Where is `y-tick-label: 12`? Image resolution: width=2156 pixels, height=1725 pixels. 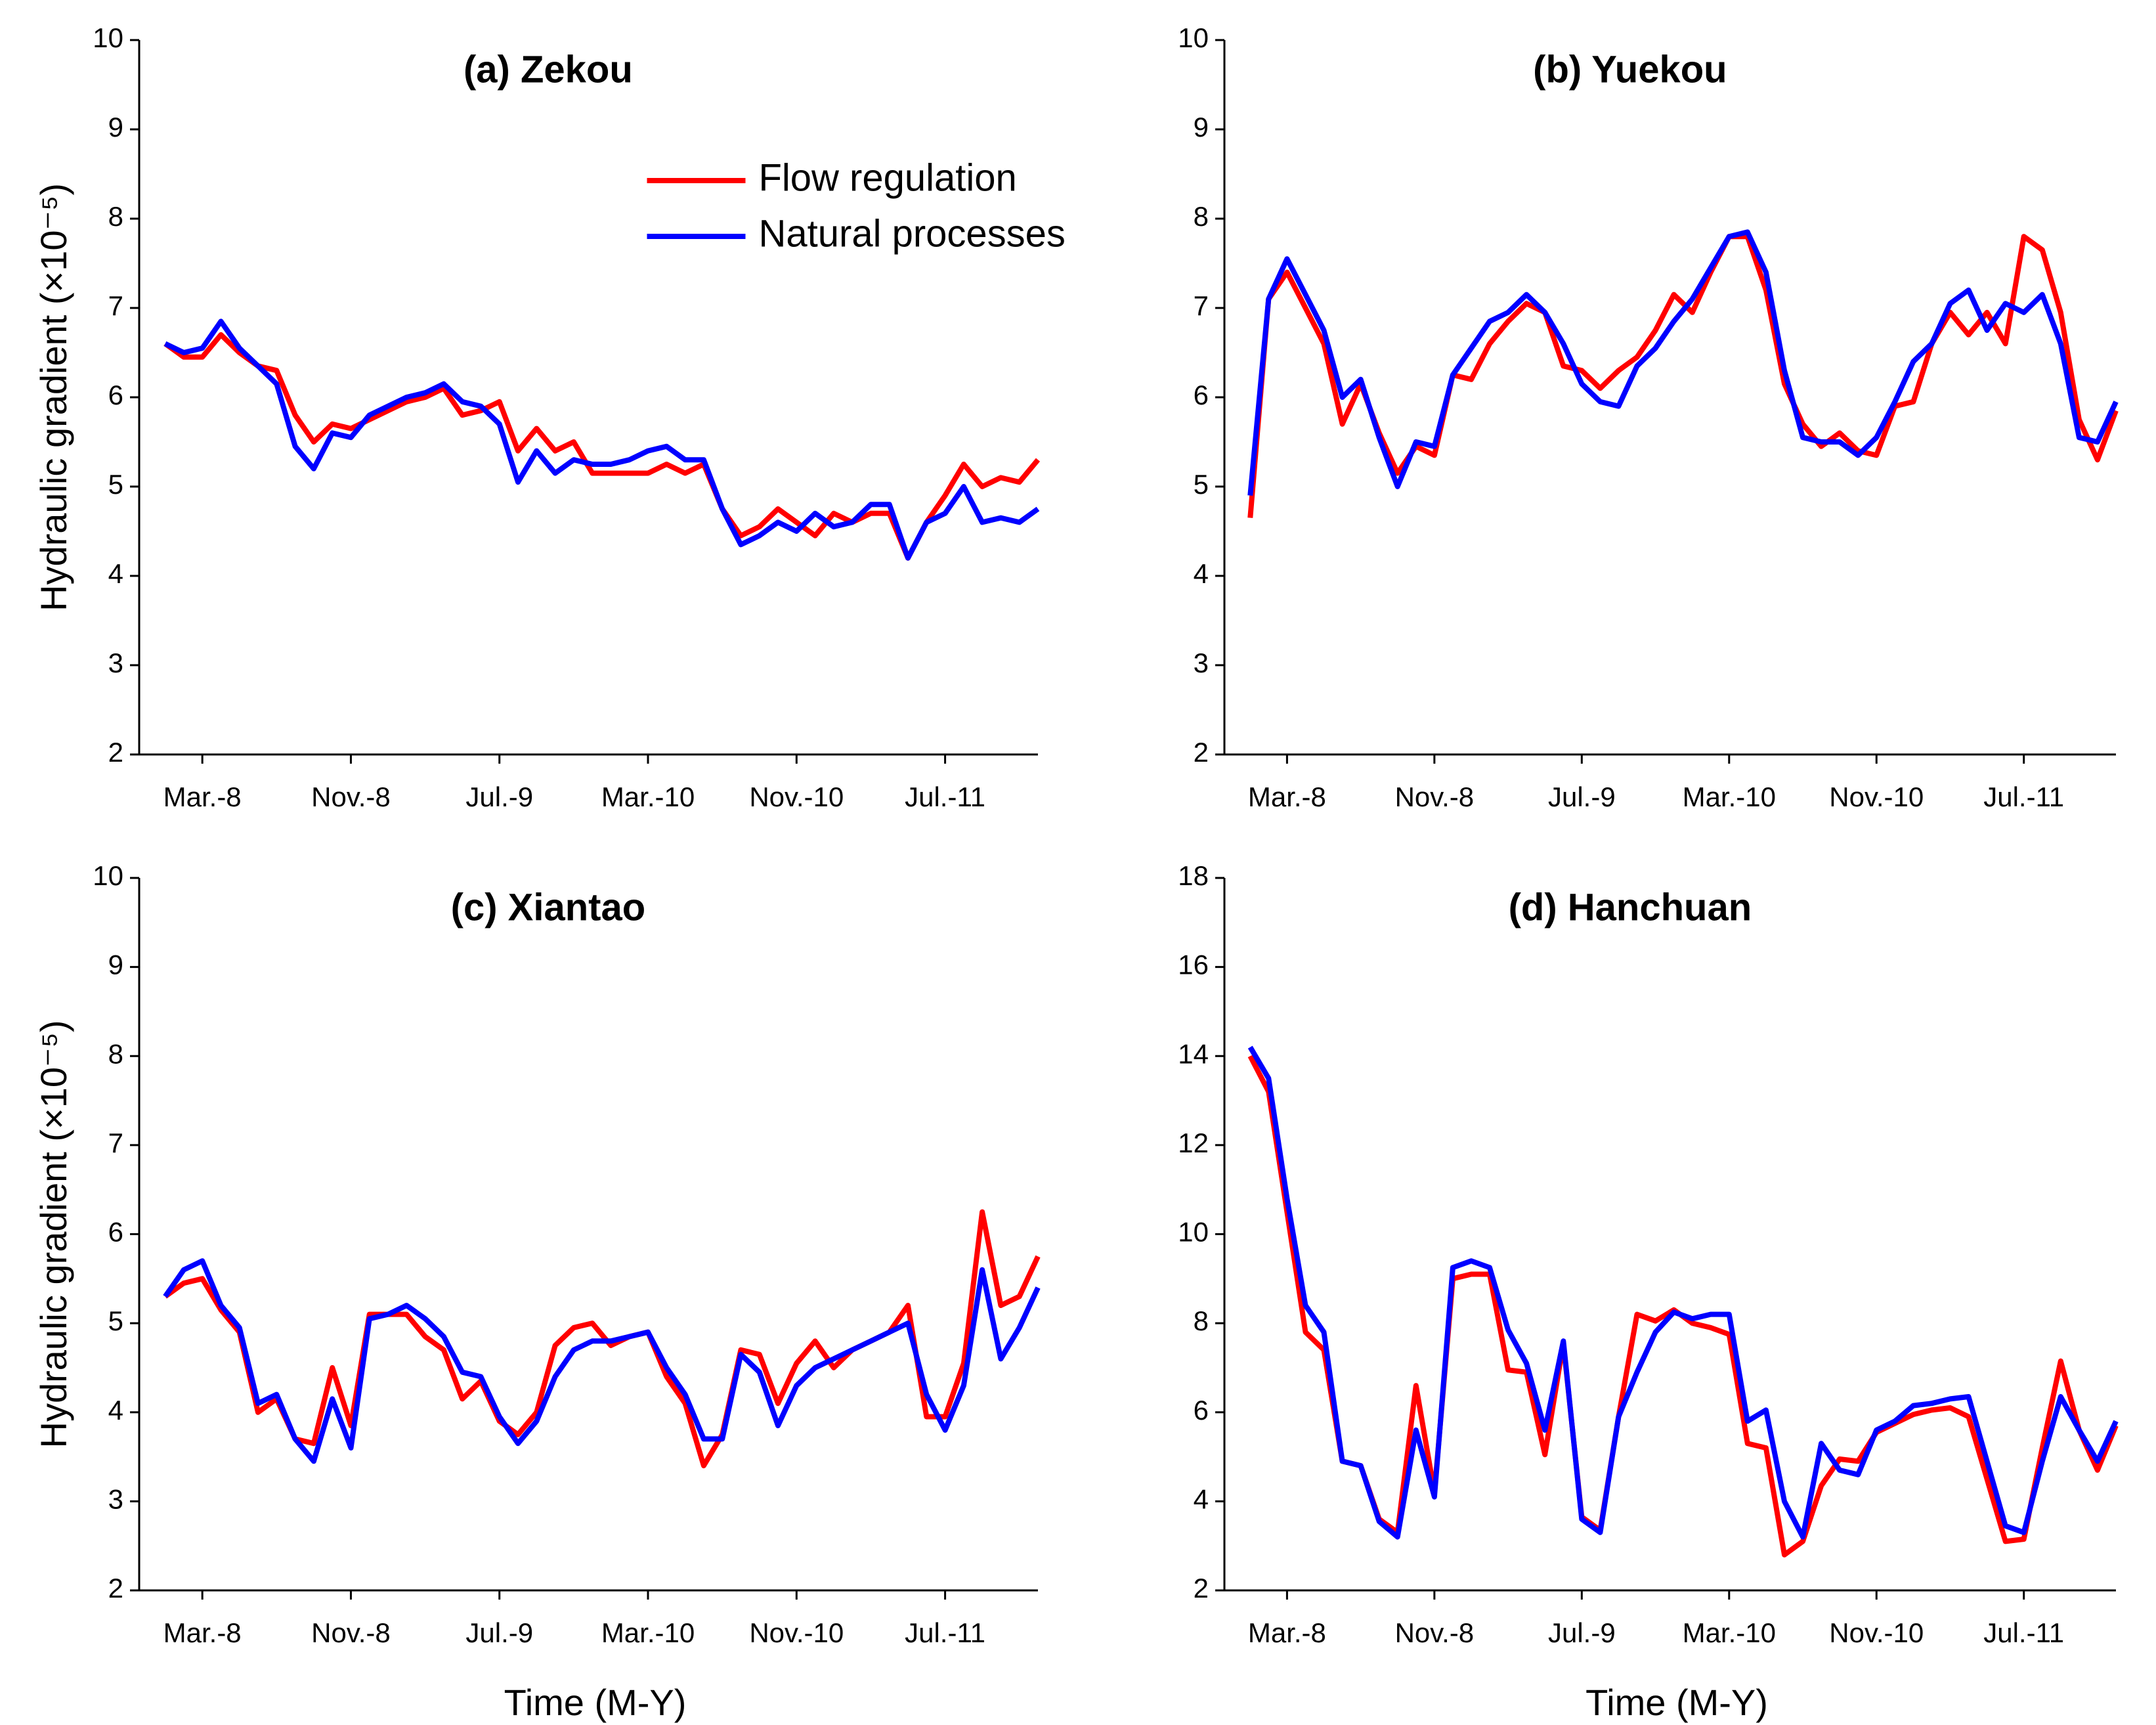
y-tick-label: 12 is located at coordinates (1193, 1143).